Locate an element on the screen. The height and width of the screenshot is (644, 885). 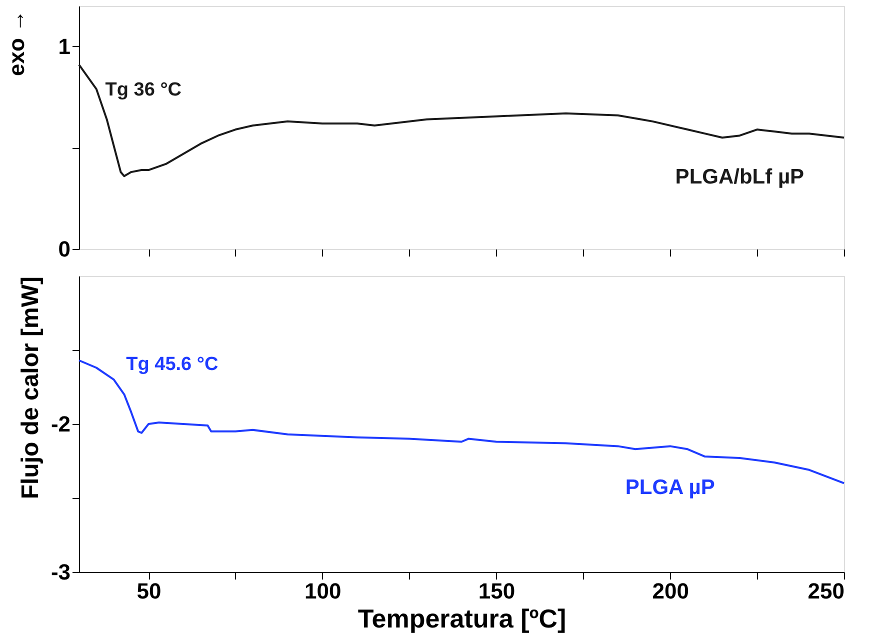
text: exo → is located at coordinates (16, 43).